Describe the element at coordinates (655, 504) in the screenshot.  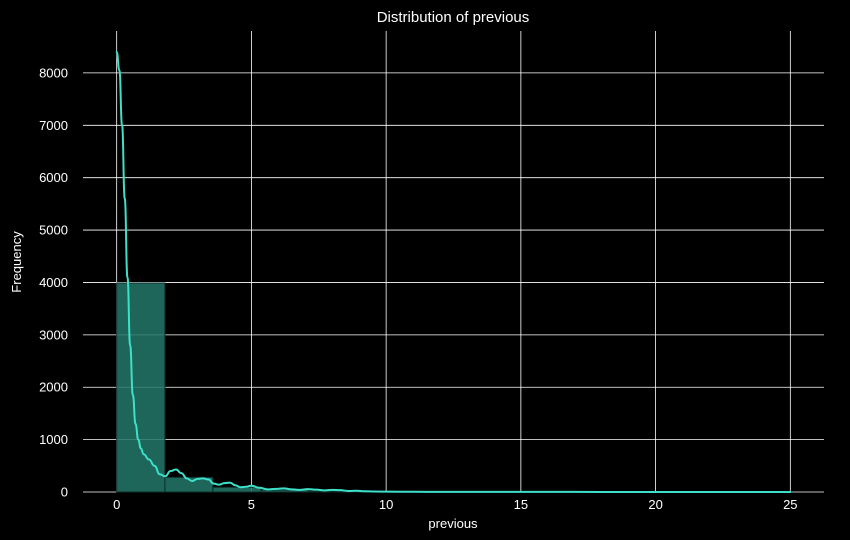
I see `x-tick-label: 20` at that location.